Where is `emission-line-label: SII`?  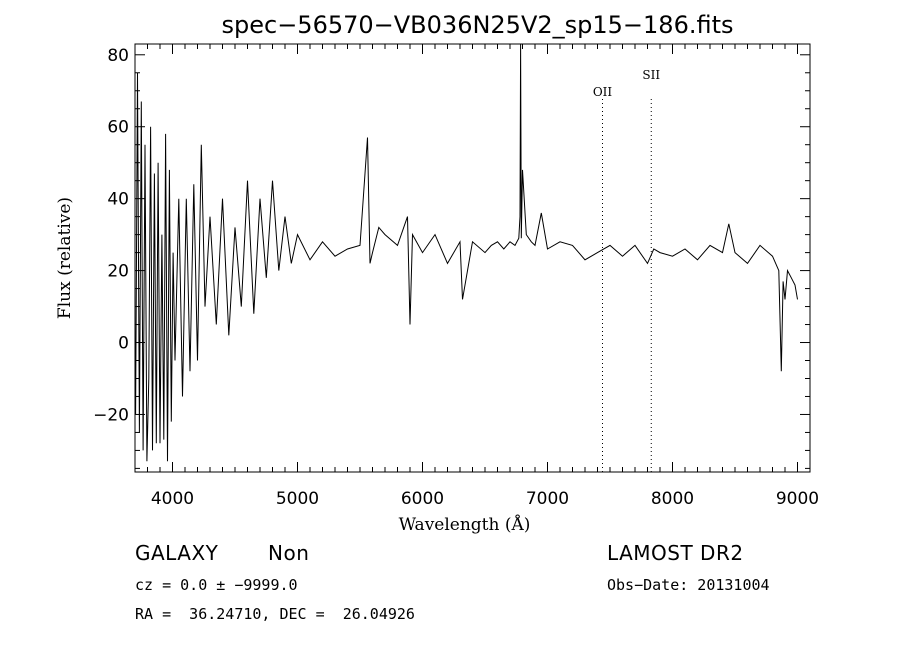
emission-line-label: SII is located at coordinates (651, 75).